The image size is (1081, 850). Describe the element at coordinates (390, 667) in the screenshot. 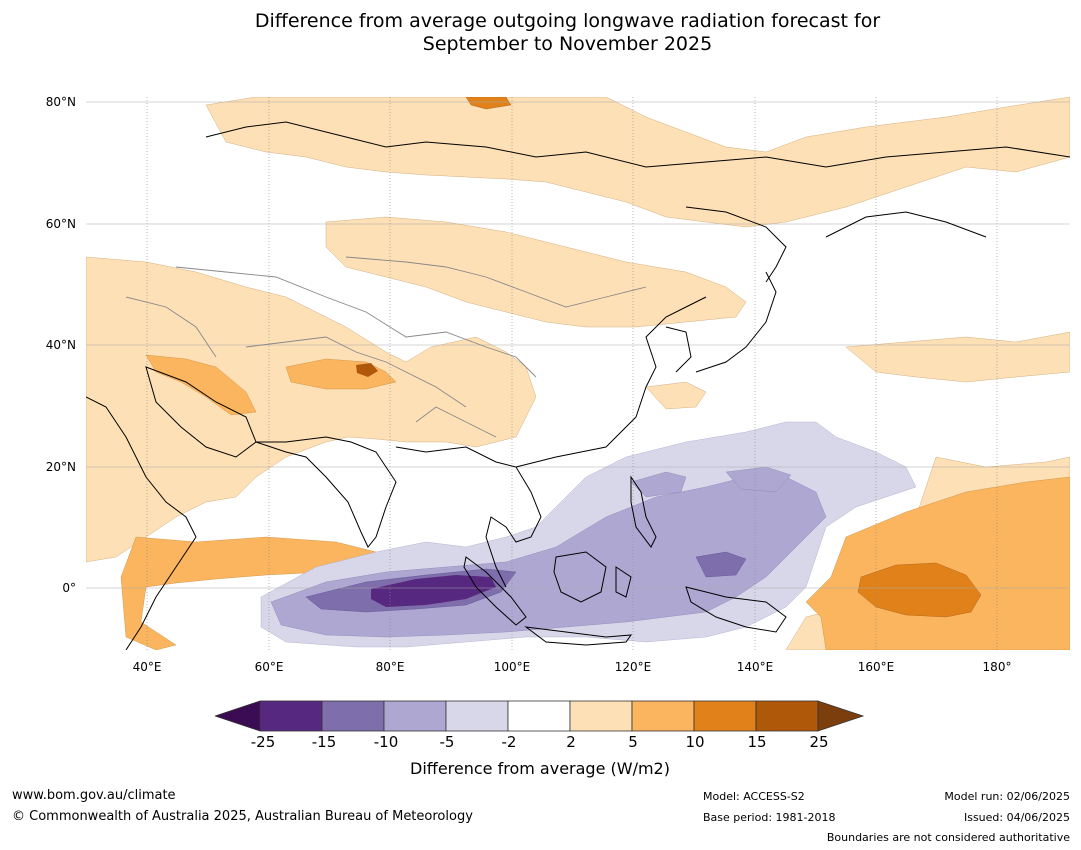

I see `lon-label-80e: 80°E` at that location.